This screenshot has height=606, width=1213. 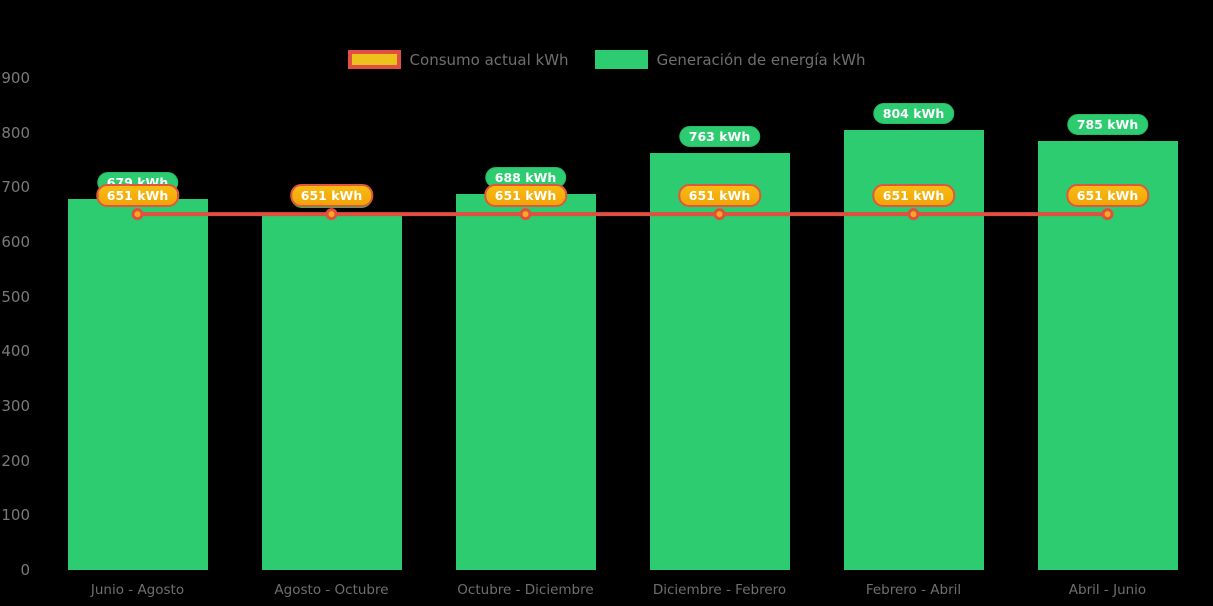 I want to click on x-axis-category-label: Diciembre - Febrero, so click(x=719, y=590).